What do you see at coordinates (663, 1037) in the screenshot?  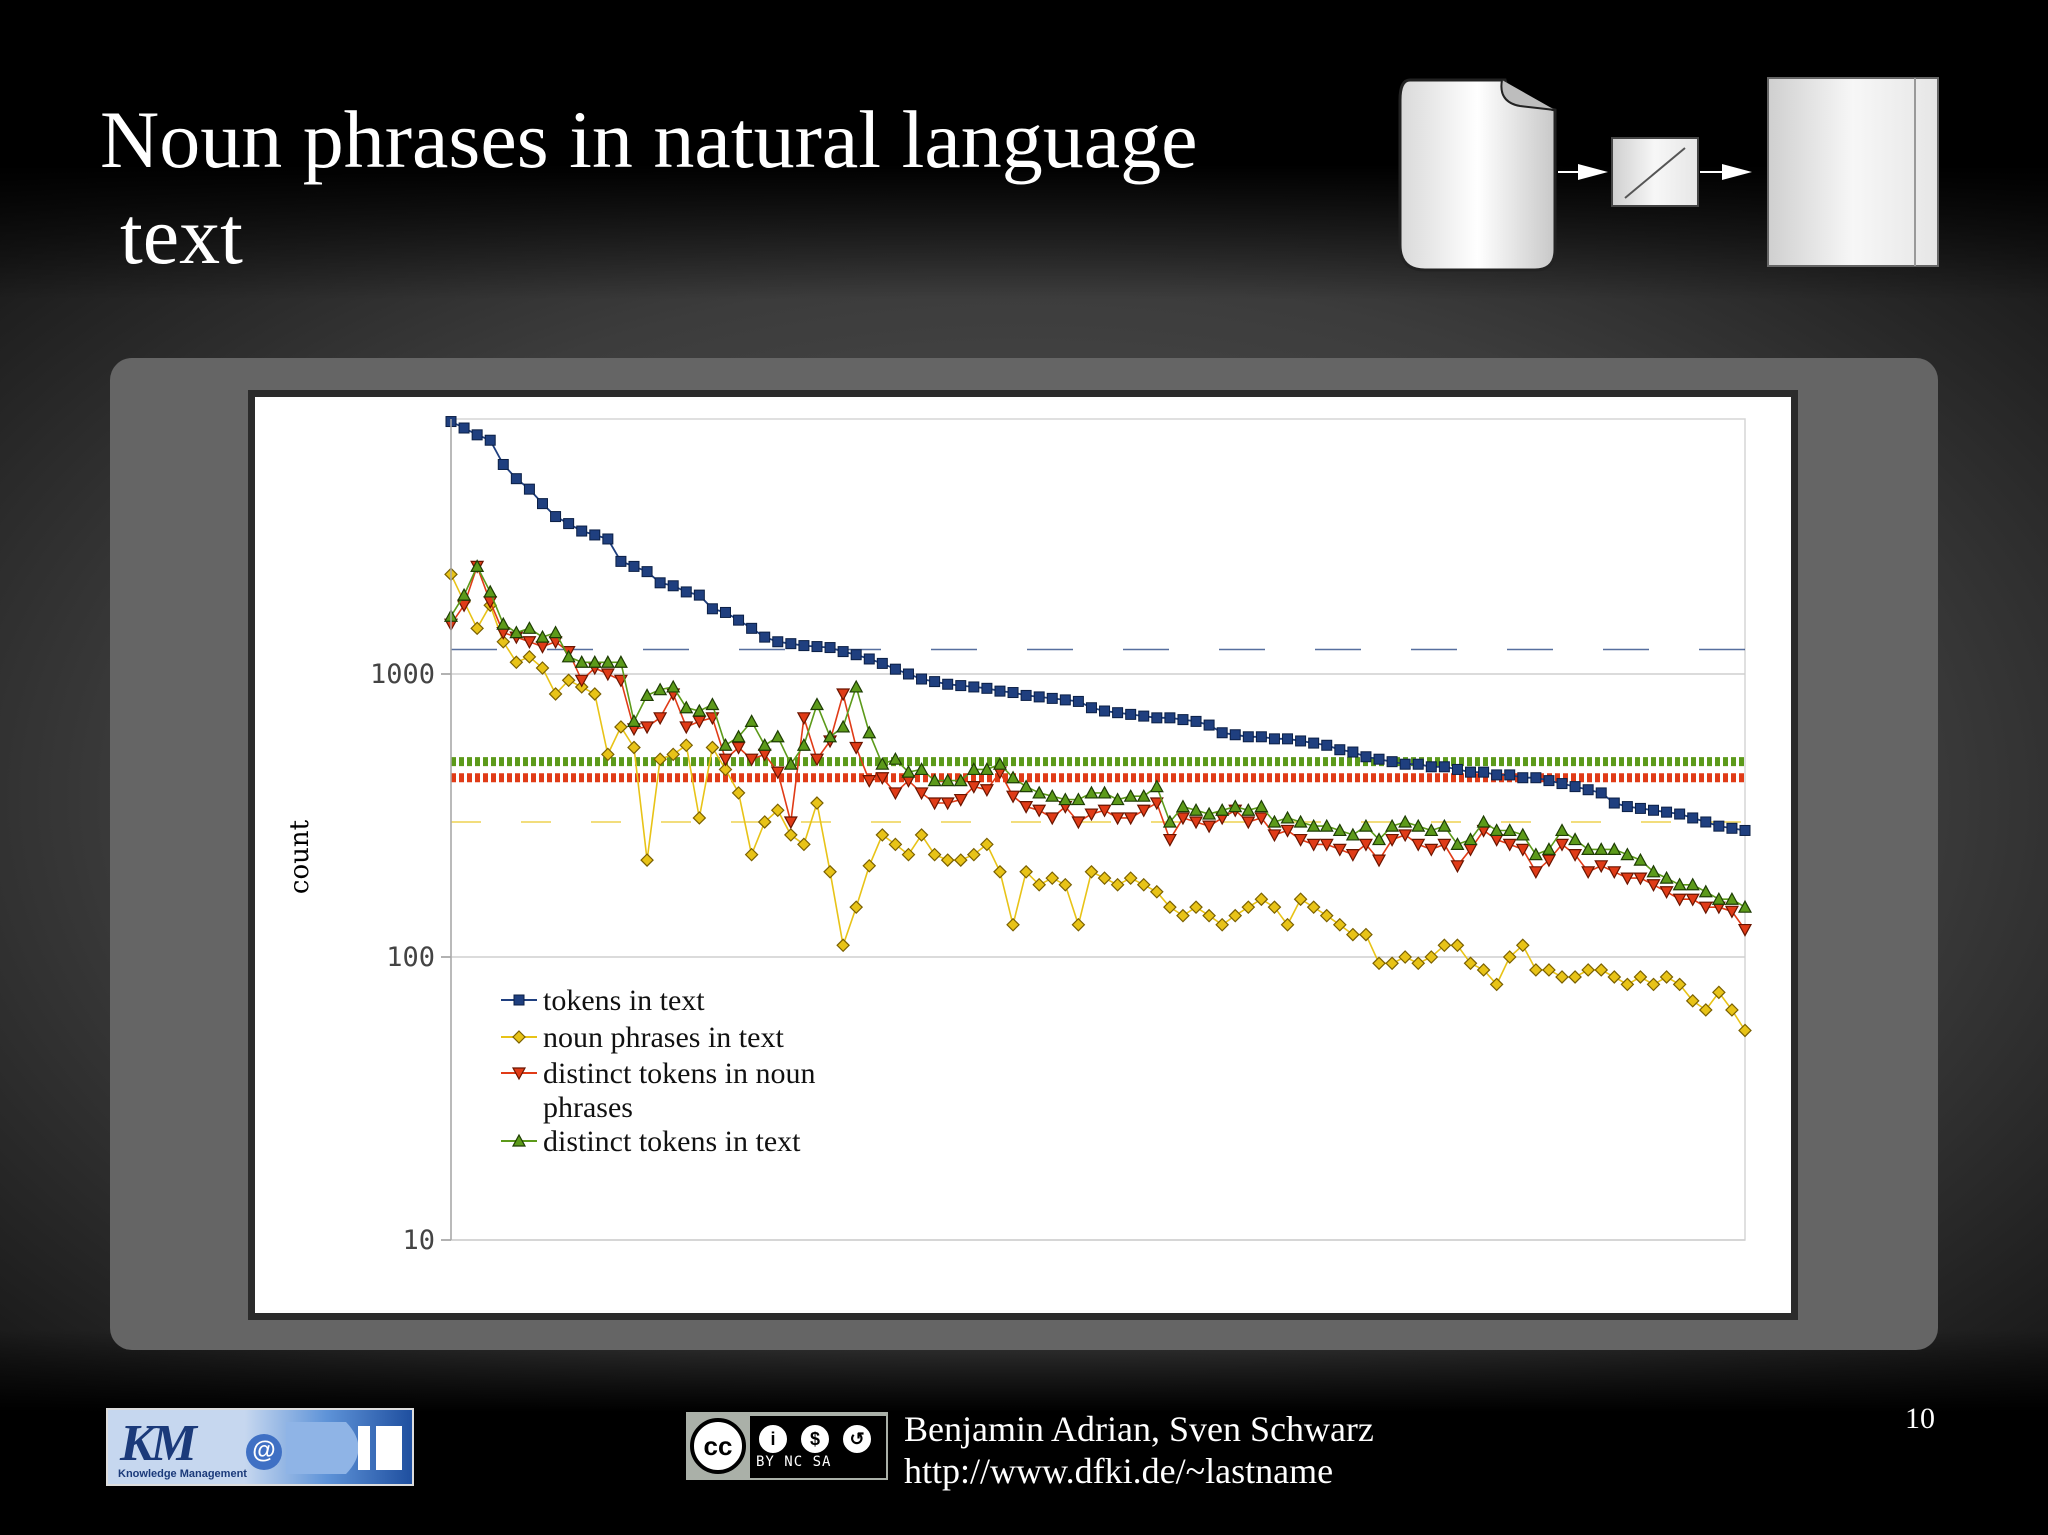 I see `legend-label: noun phrases in text` at bounding box center [663, 1037].